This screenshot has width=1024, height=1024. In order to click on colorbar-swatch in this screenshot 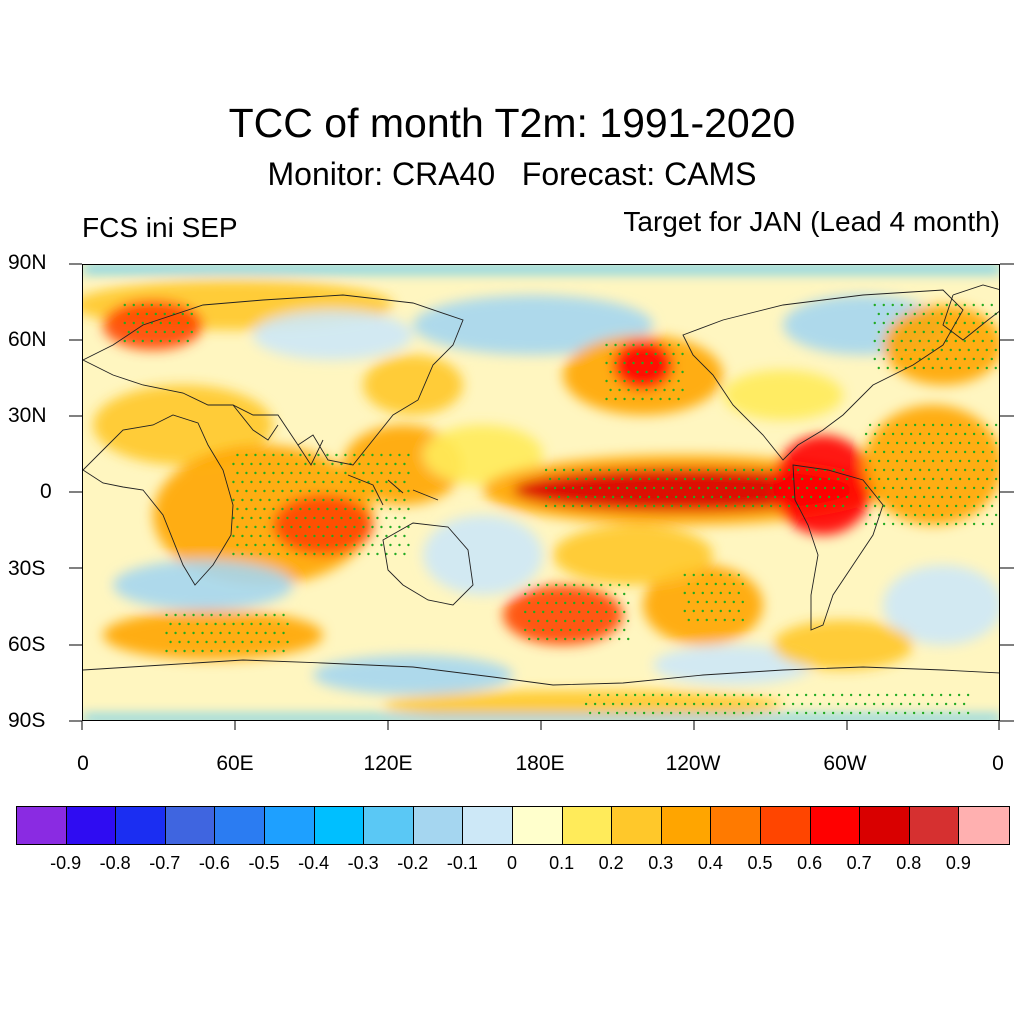, I will do `click(91, 825)`.